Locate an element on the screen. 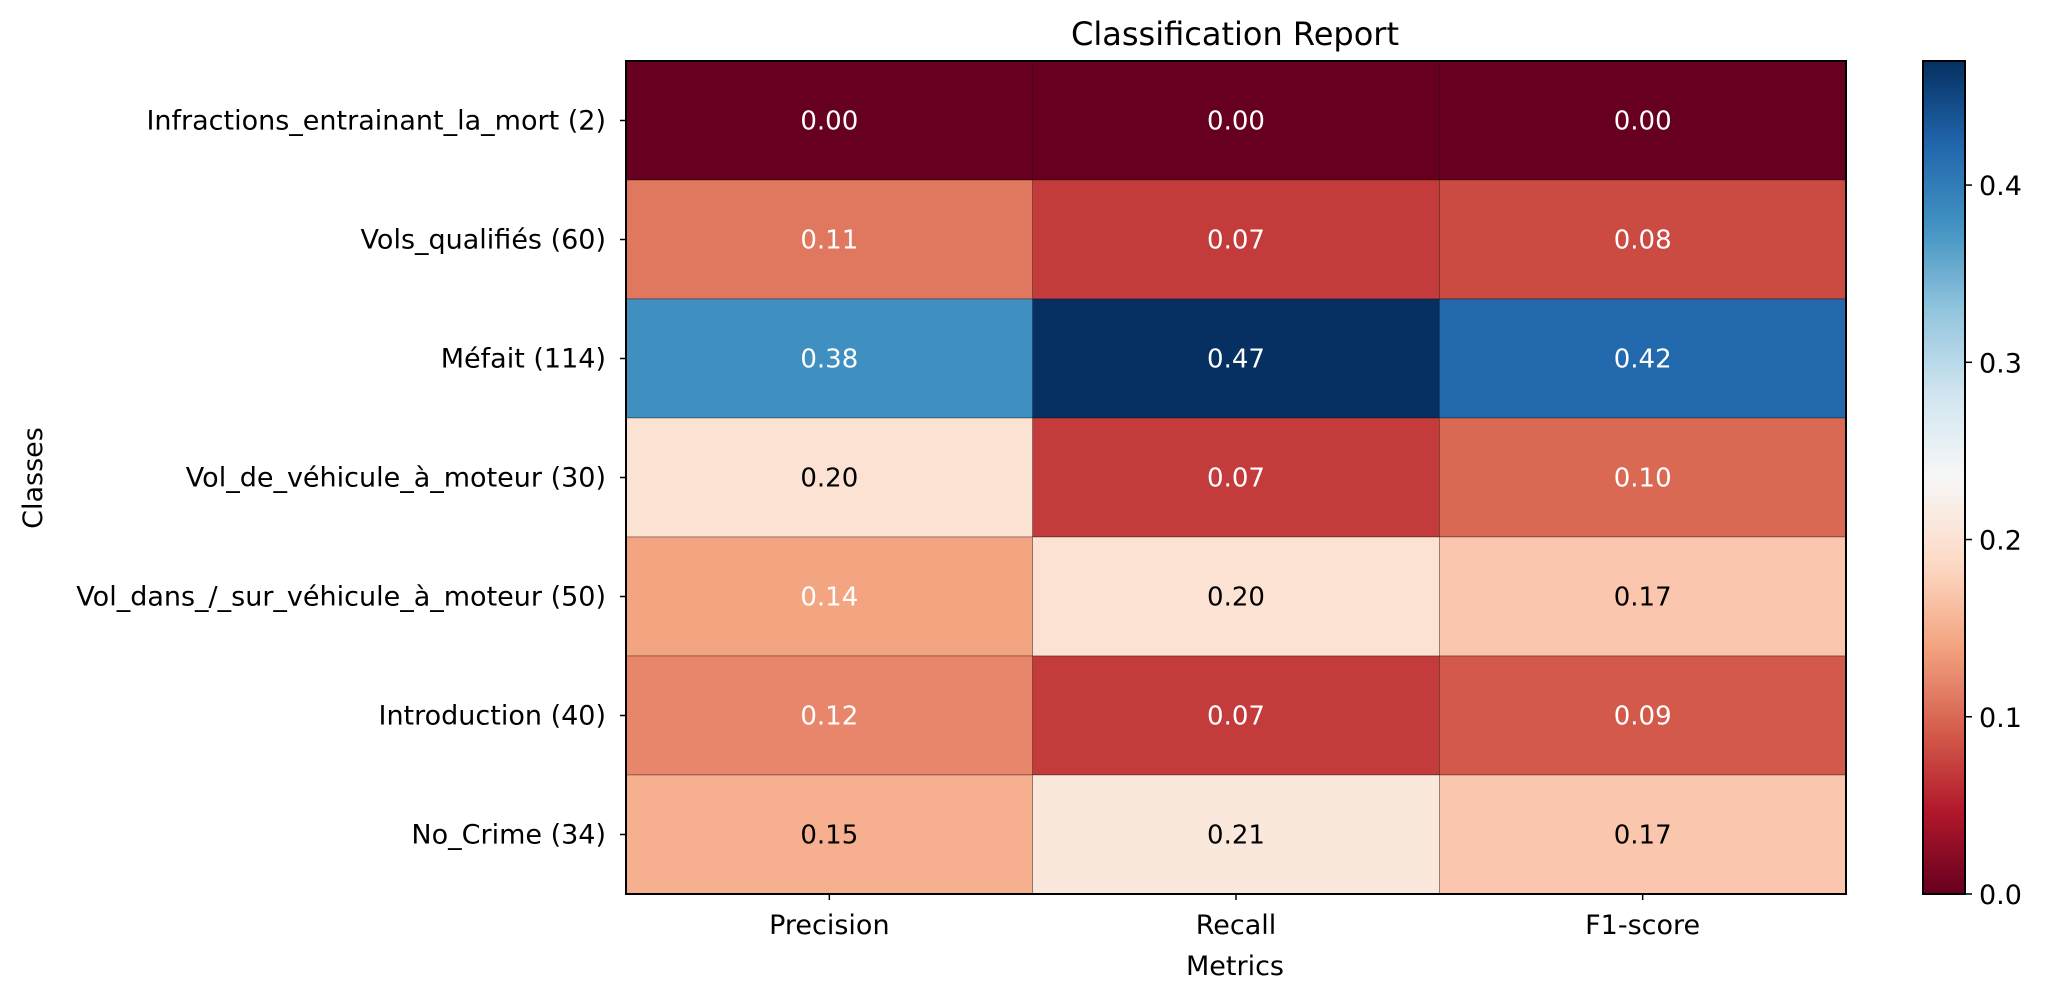 This screenshot has width=2048, height=1001. cell-value-label: 0.10 is located at coordinates (1643, 479).